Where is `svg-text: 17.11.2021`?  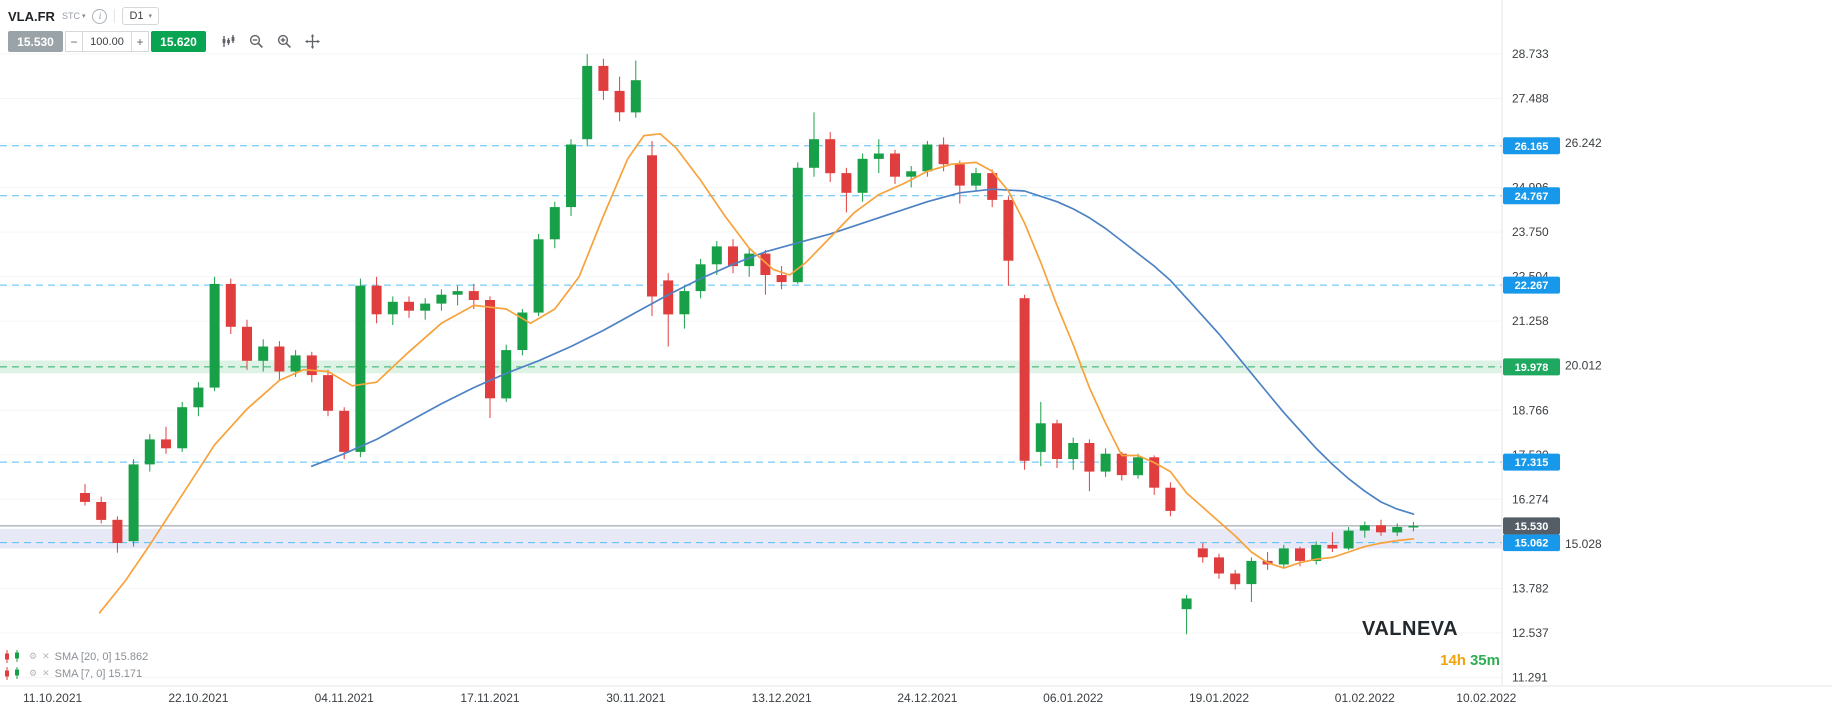
svg-text: 17.11.2021 is located at coordinates (489, 698).